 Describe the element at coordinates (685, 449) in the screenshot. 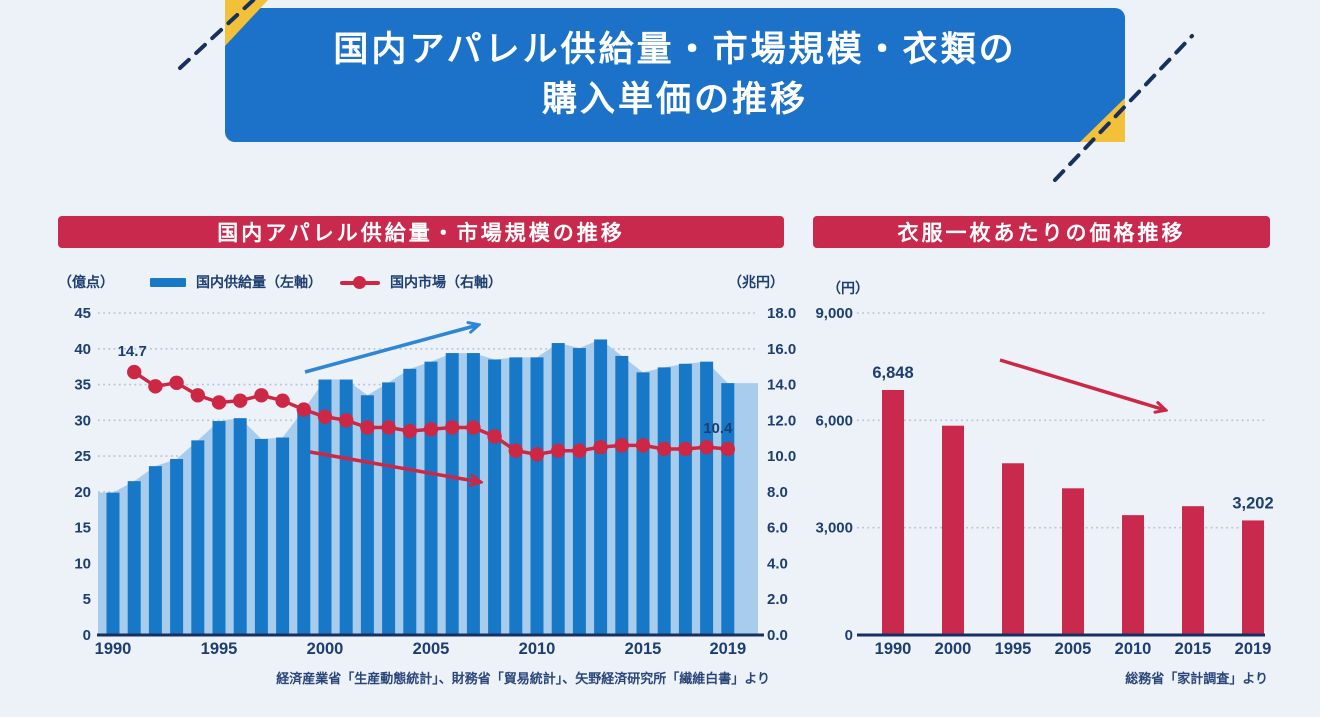

I see `market-point-2017` at that location.